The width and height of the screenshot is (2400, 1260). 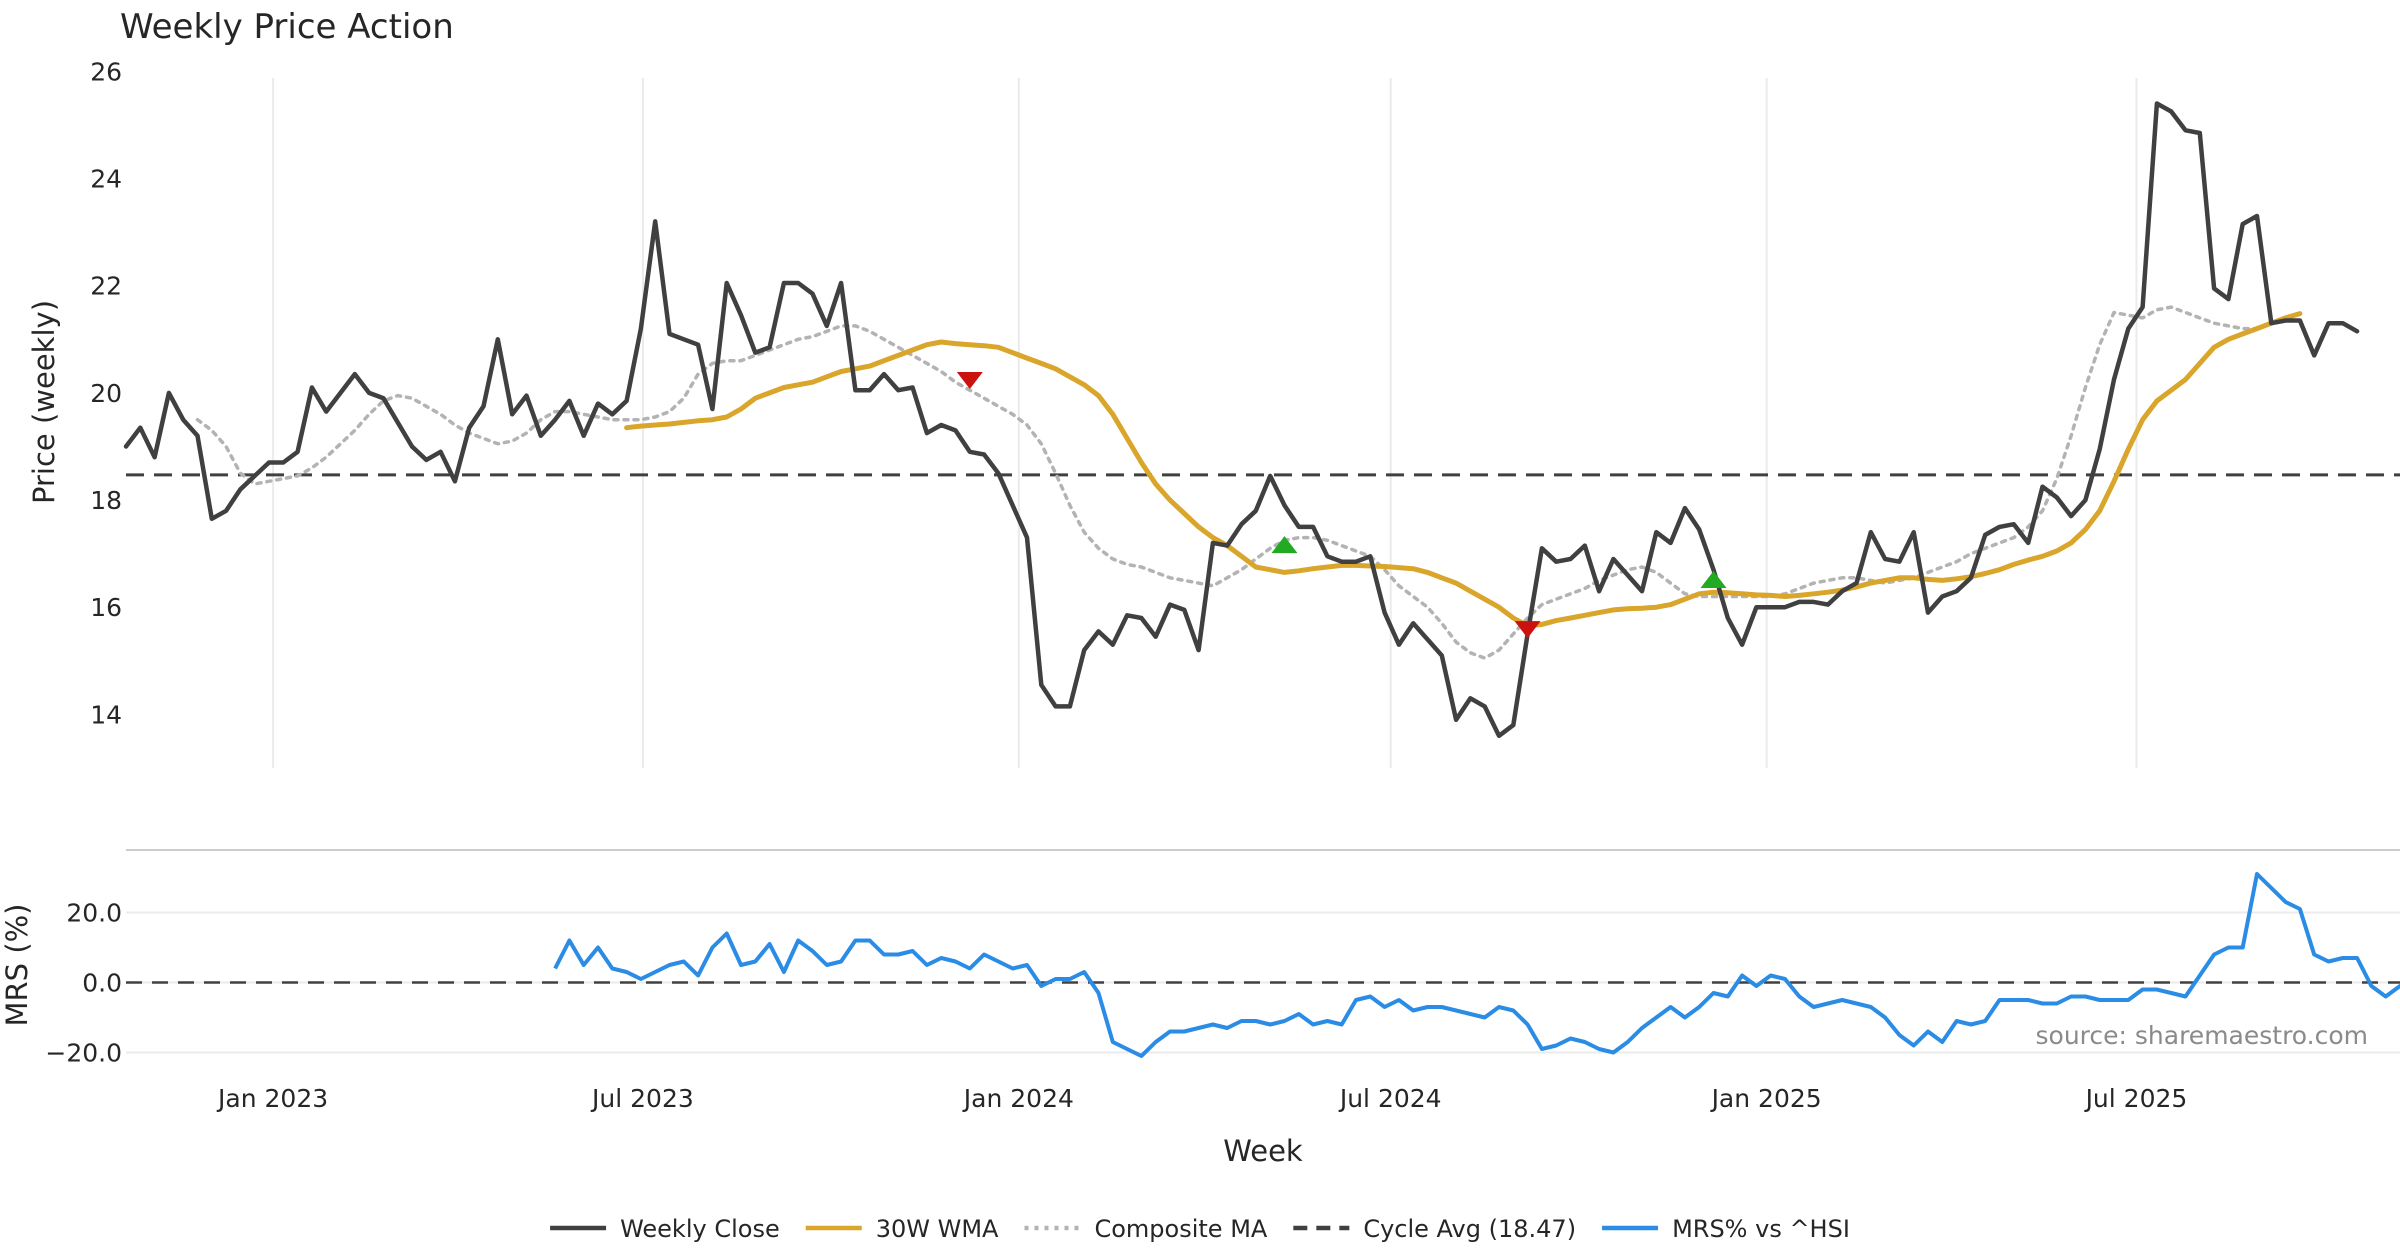 What do you see at coordinates (106, 607) in the screenshot?
I see `price-y-tick-label: 16` at bounding box center [106, 607].